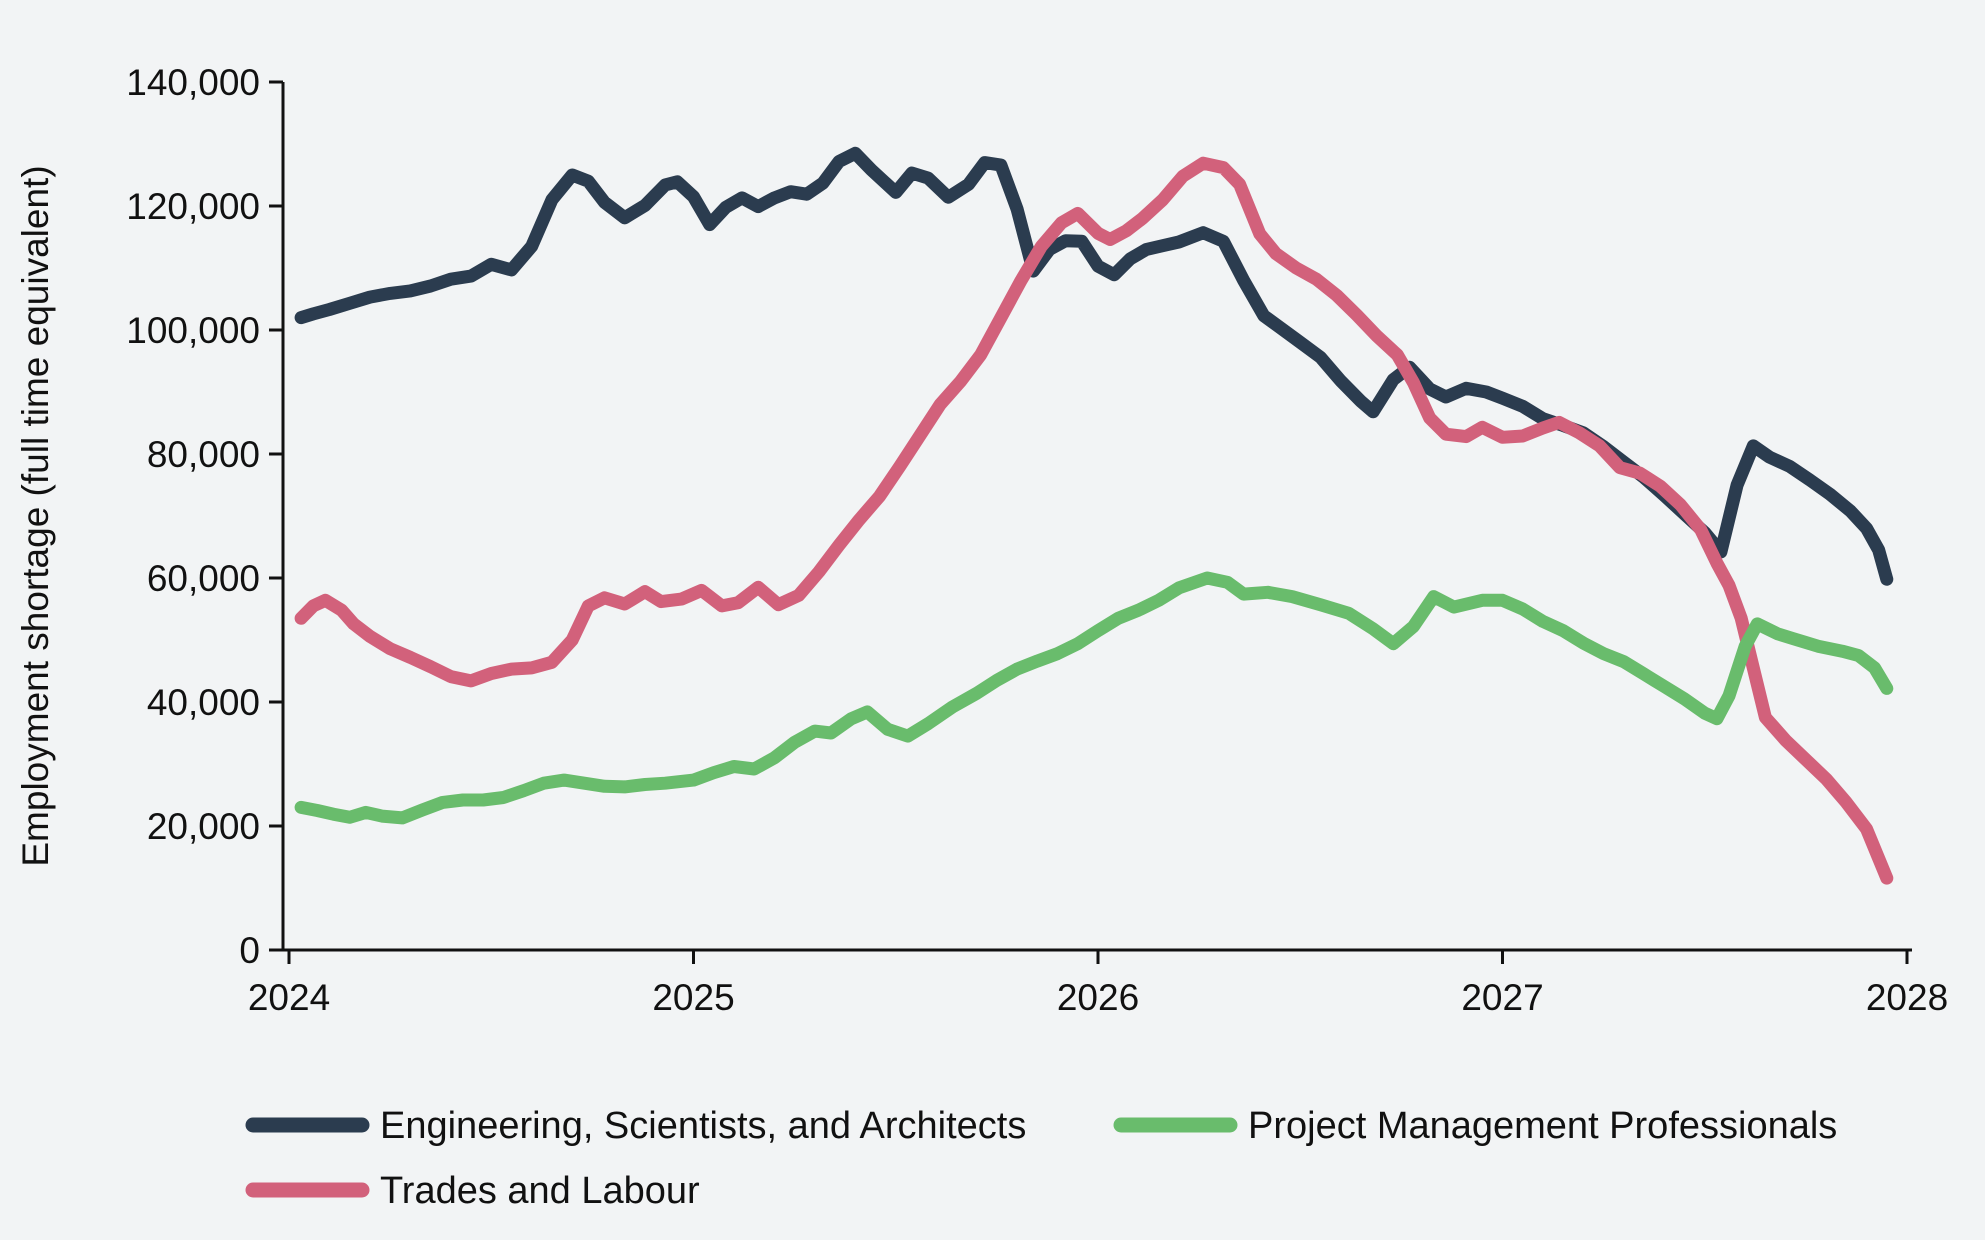 This screenshot has width=1985, height=1240. I want to click on x-tick-label: 2026, so click(1098, 997).